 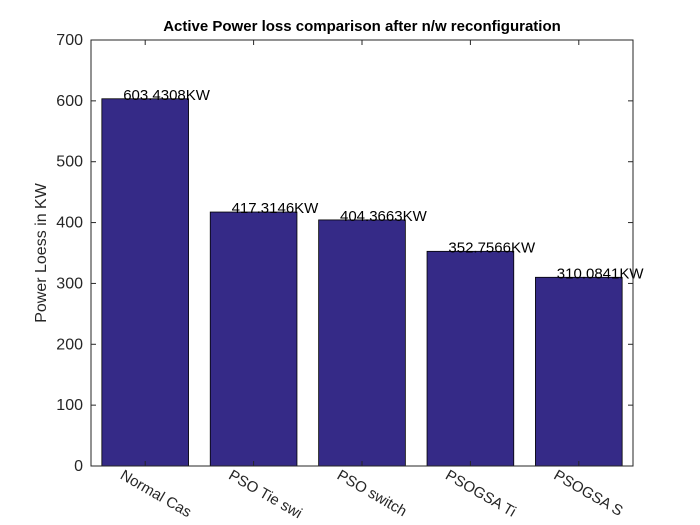 I want to click on value-label: 603.4308KW, so click(x=167, y=95).